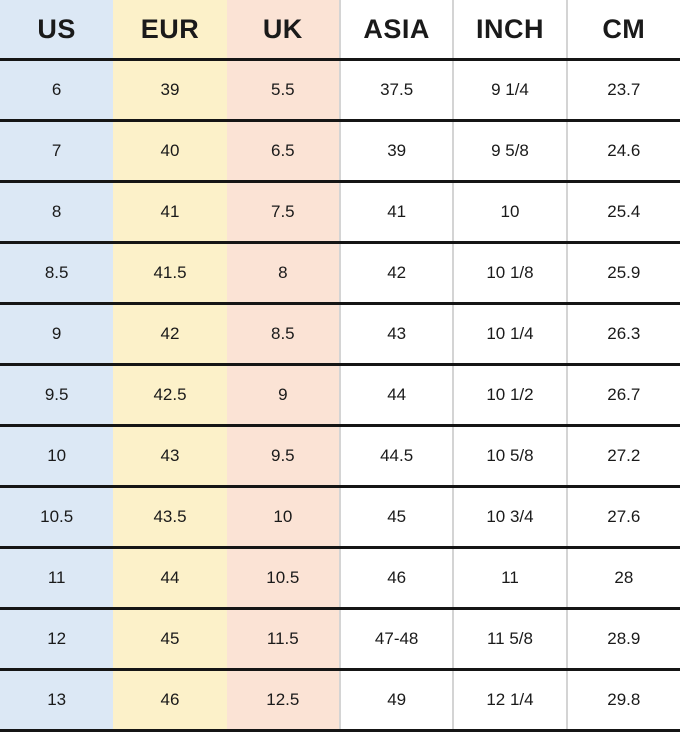 This screenshot has height=732, width=680. Describe the element at coordinates (509, 456) in the screenshot. I see `table-cell: 10 5/8` at that location.